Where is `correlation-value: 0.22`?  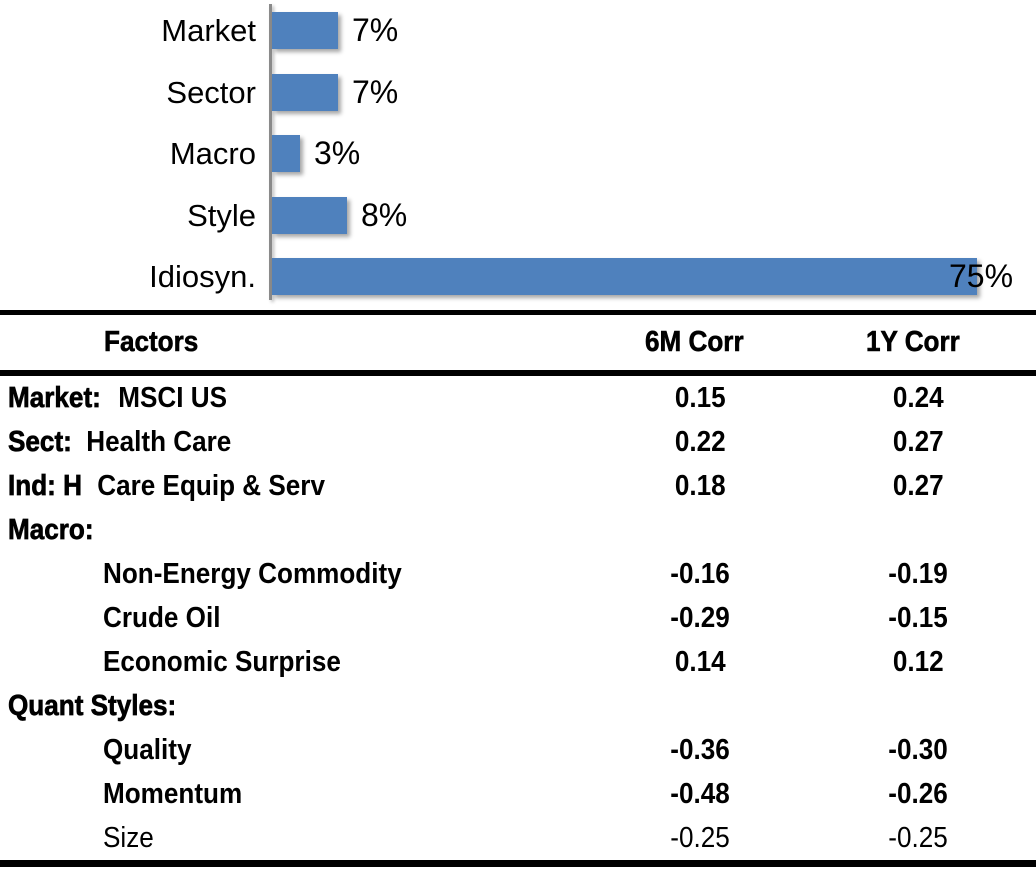 correlation-value: 0.22 is located at coordinates (700, 441).